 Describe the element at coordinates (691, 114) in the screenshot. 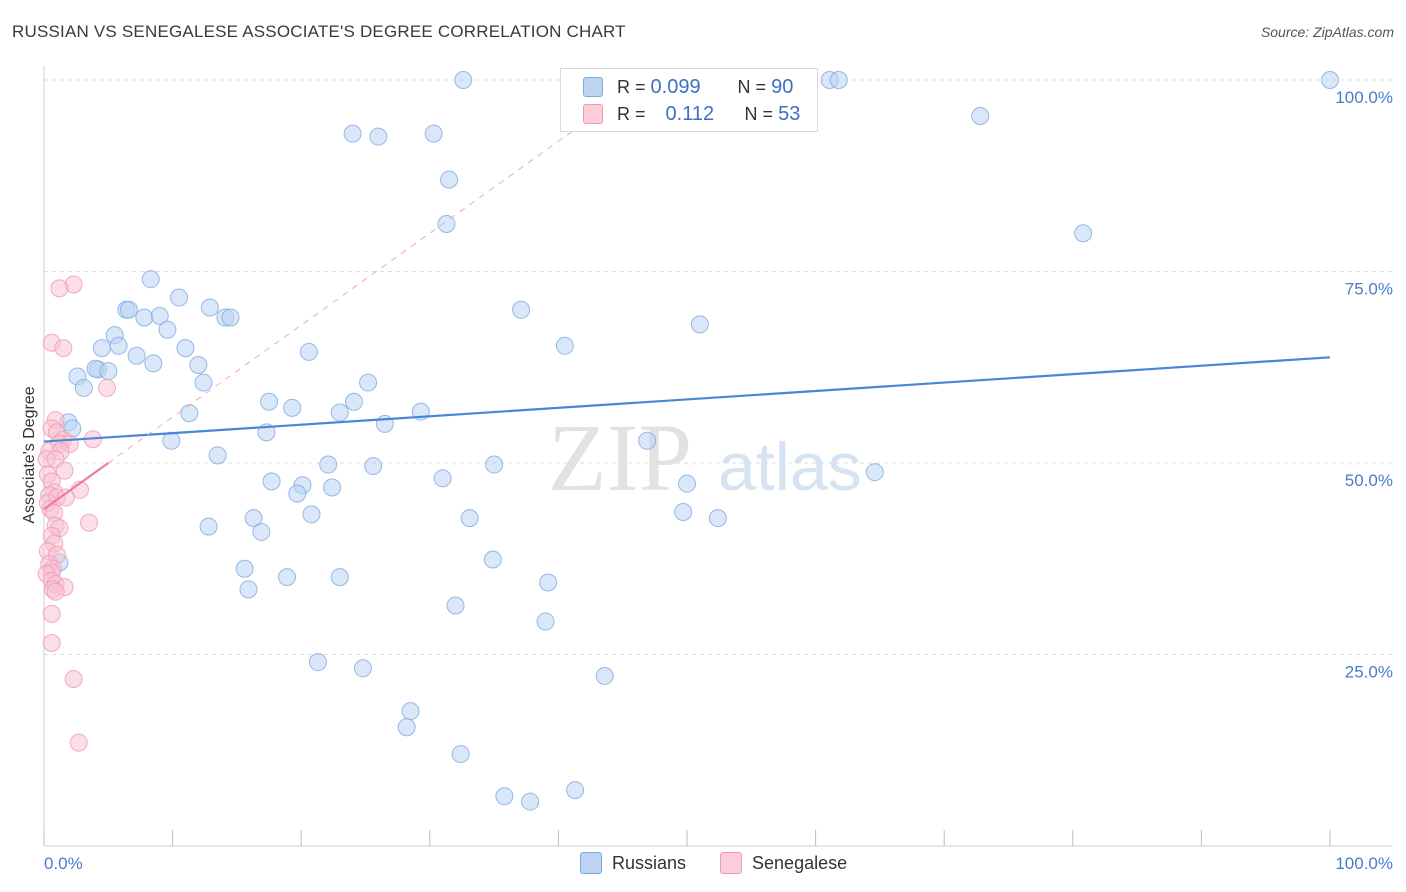

I see `legend-row-senegalese: R = 0.112 N = 53` at that location.